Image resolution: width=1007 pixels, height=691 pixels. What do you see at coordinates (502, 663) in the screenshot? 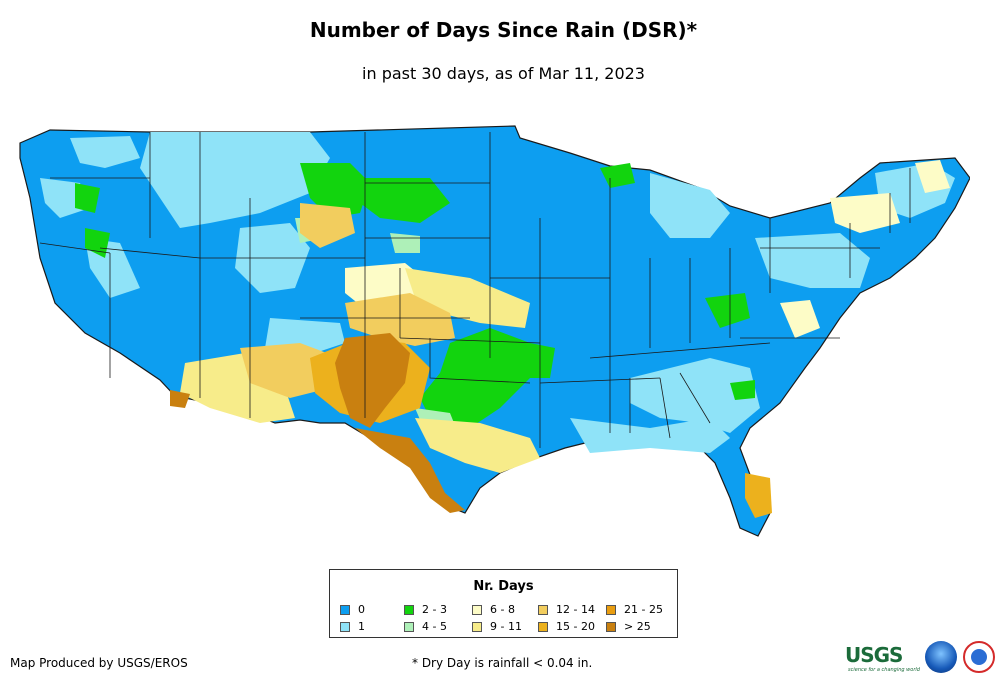
I see `dry-day-footnote: * Dry Day is rainfall < 0.04 in.` at bounding box center [502, 663].